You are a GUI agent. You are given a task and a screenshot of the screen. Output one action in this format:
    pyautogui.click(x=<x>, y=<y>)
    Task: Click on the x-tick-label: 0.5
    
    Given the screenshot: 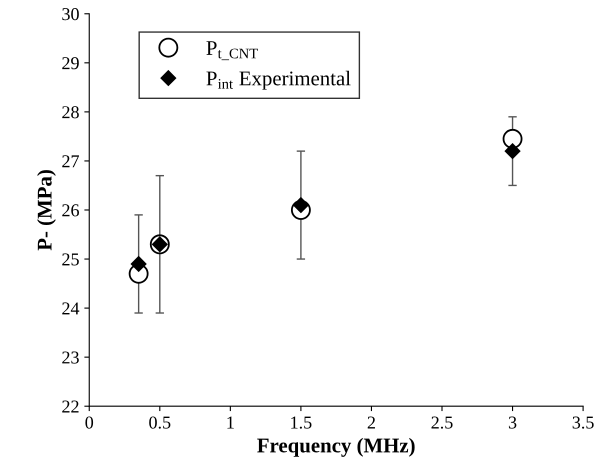 What is the action you would take?
    pyautogui.click(x=159, y=422)
    